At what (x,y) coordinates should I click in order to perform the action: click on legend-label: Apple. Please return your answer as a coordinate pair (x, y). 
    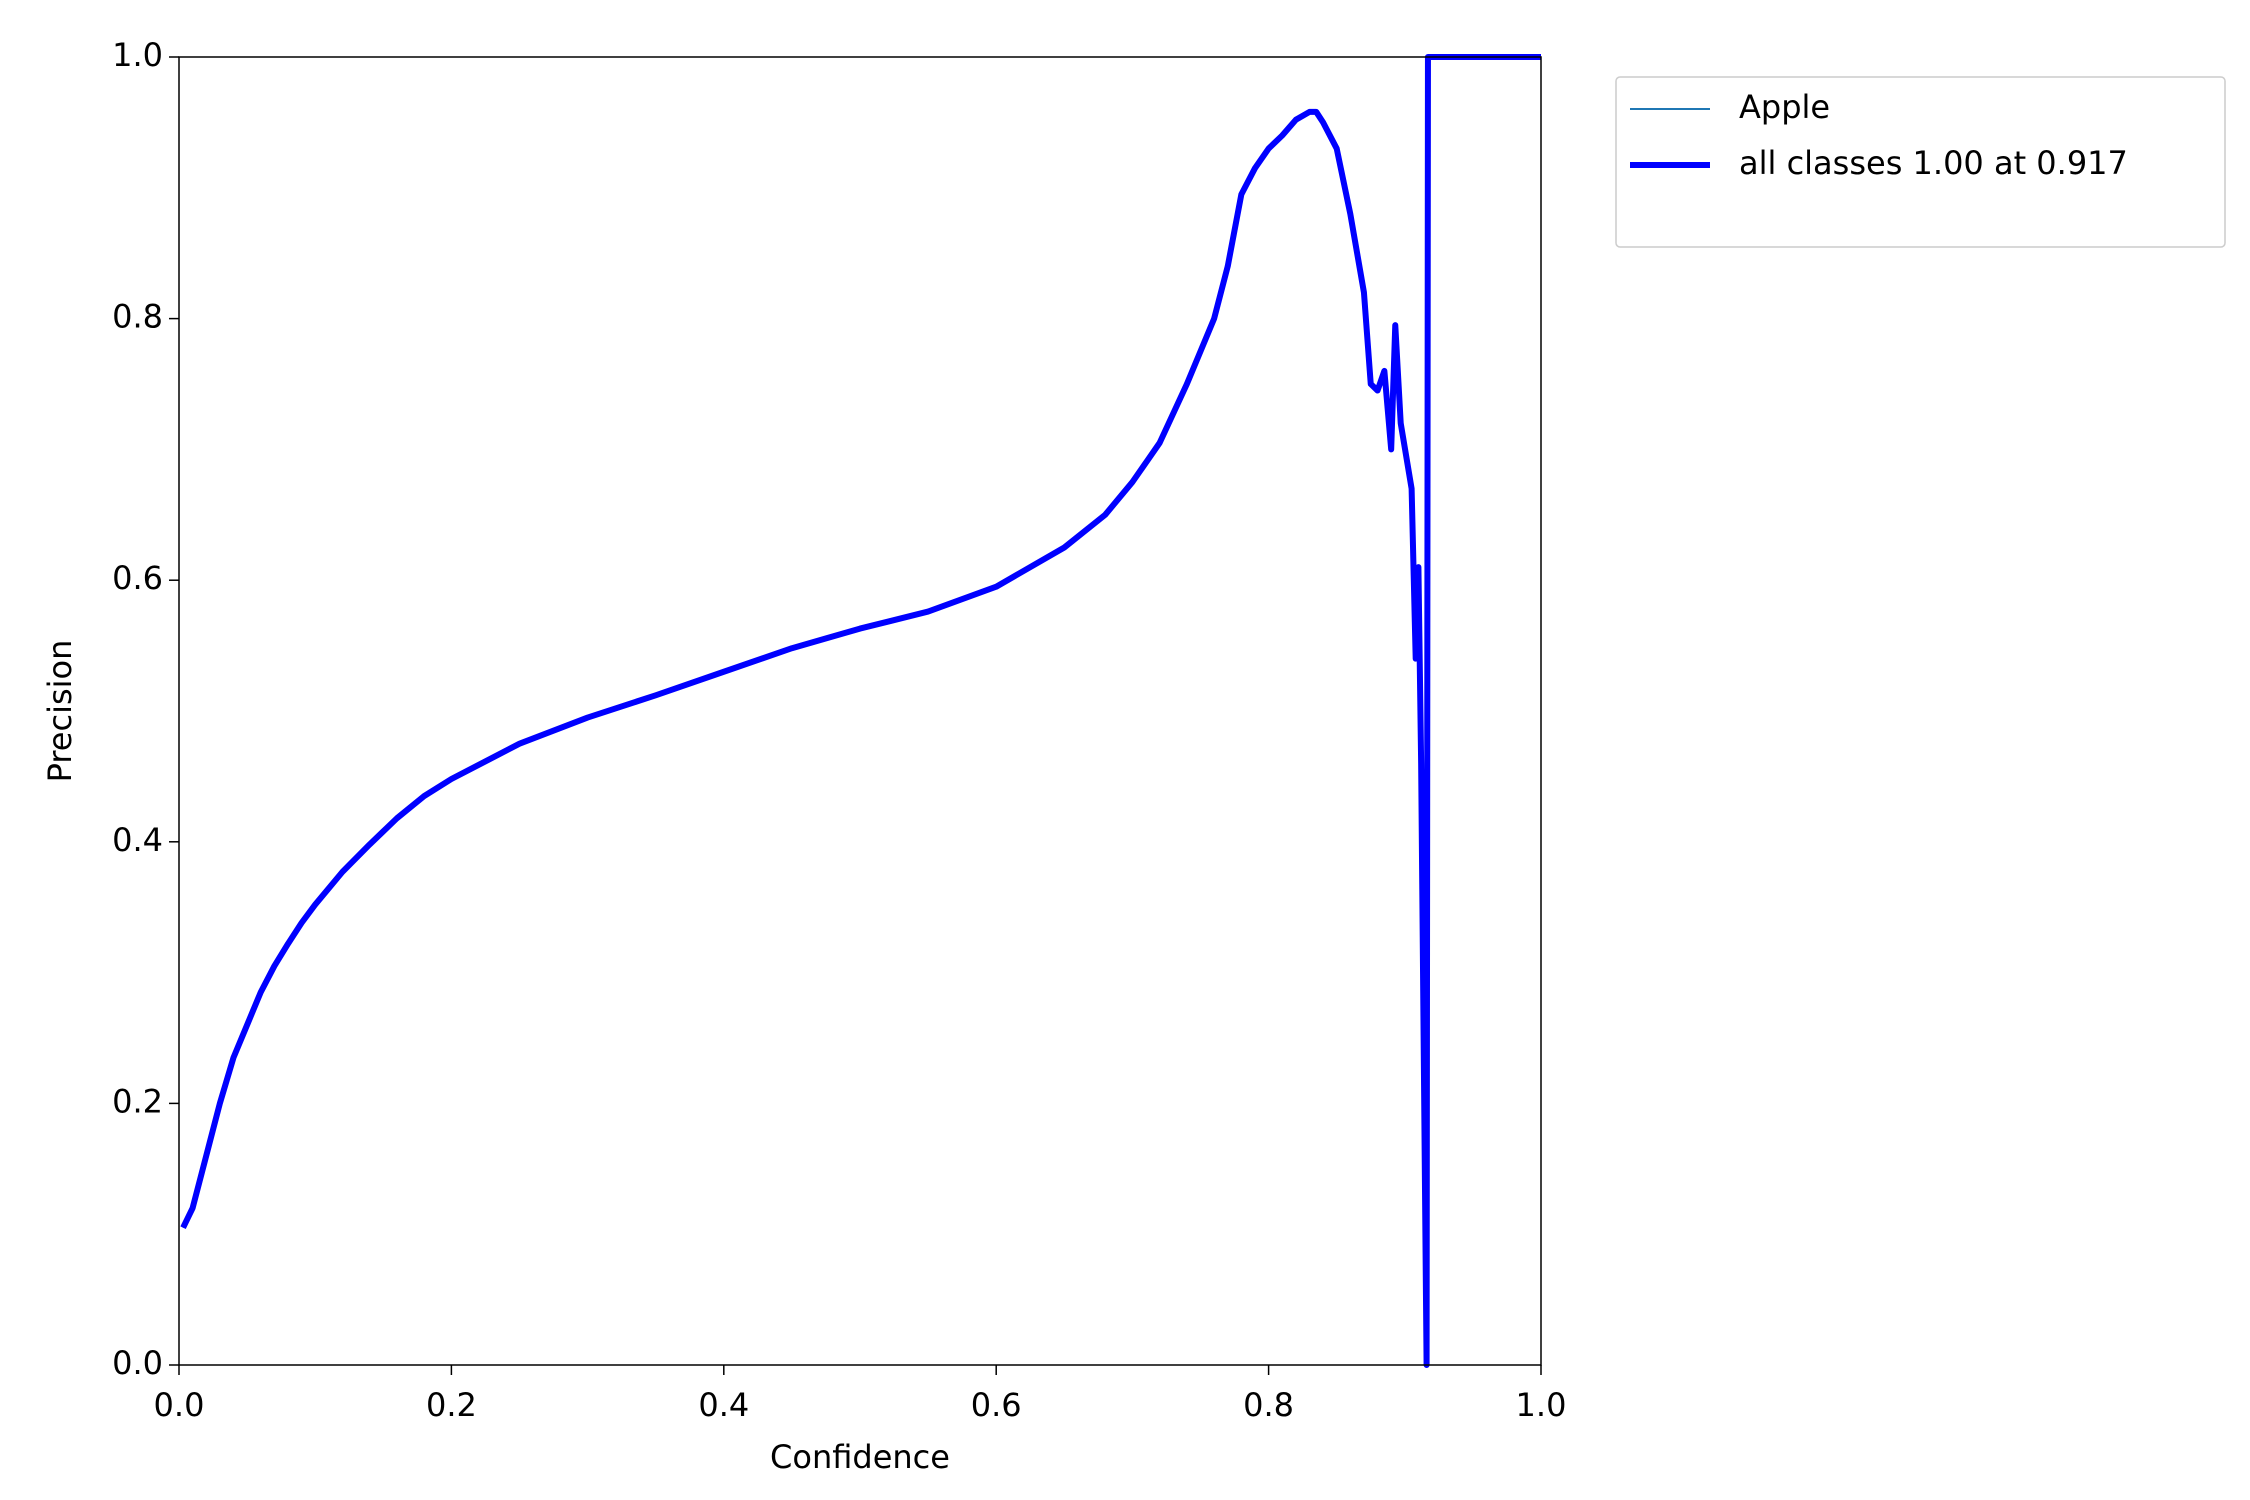
    Looking at the image, I should click on (1784, 107).